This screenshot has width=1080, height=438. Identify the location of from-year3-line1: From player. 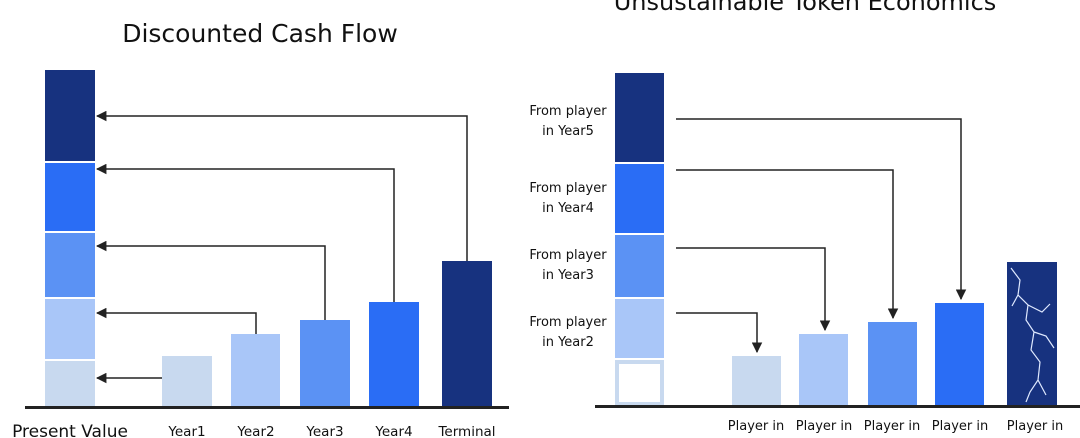
(568, 255).